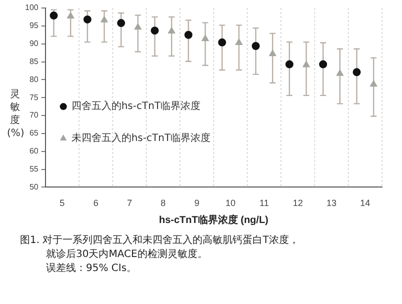 The image size is (402, 304). Describe the element at coordinates (297, 203) in the screenshot. I see `x-tick-label: 12` at that location.